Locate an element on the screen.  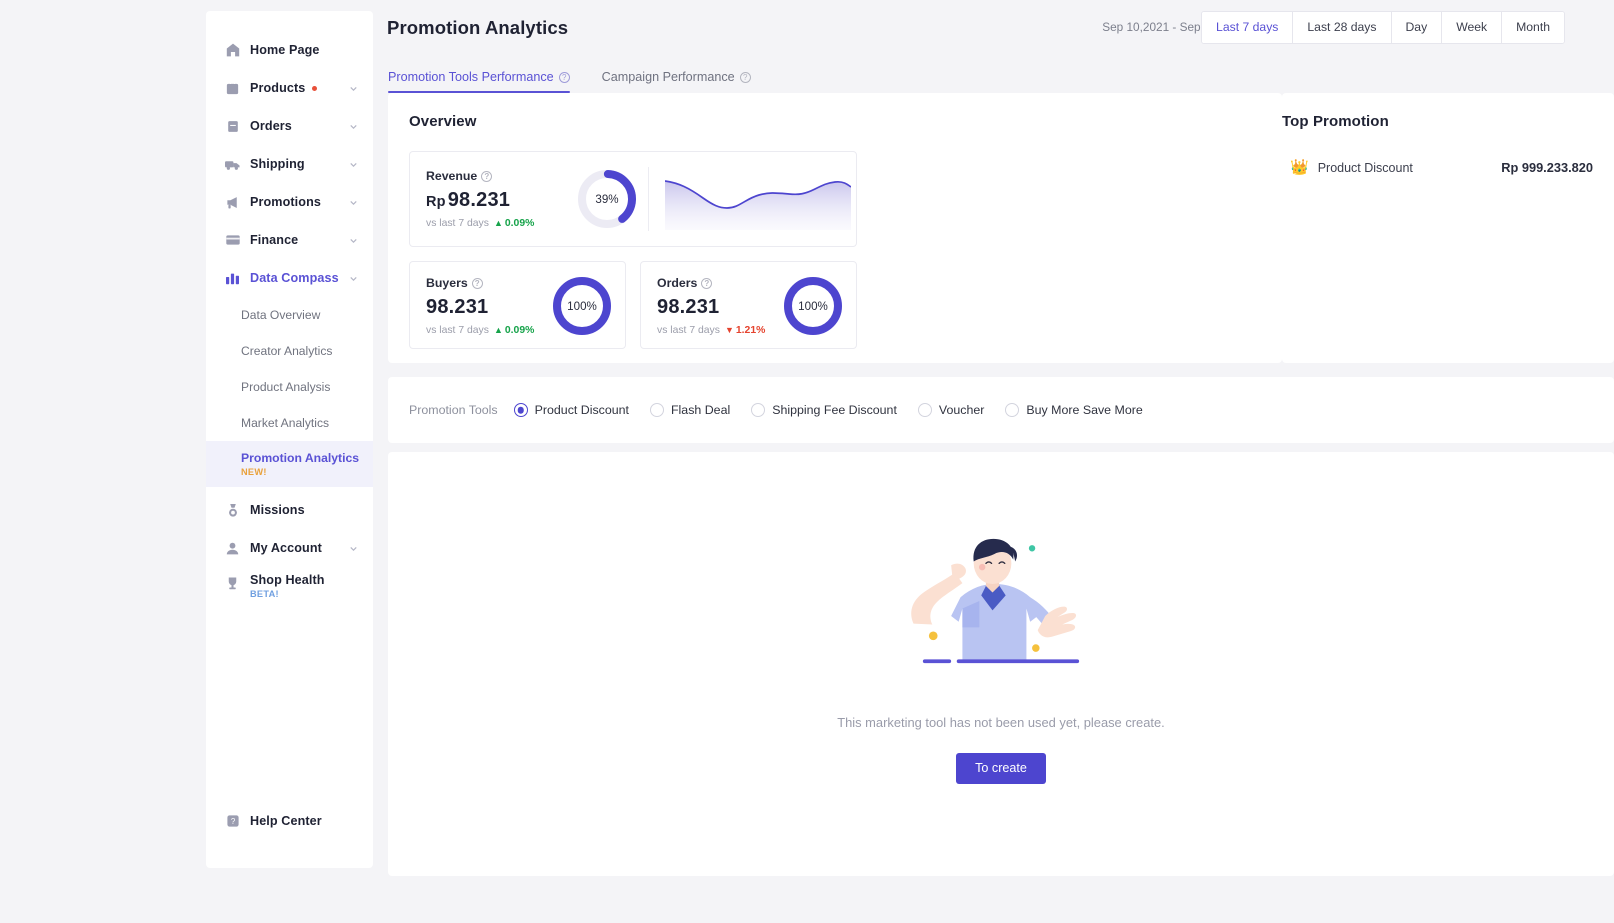
sidebar-item-finance: Finance is located at coordinates (289, 240).